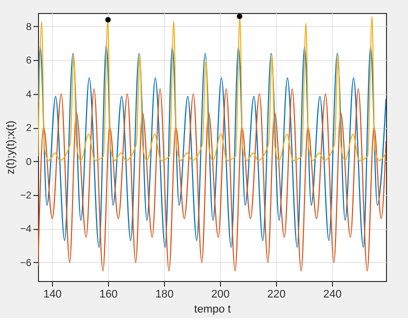 The height and width of the screenshot is (328, 419). I want to click on y-tick-label: 8, so click(29, 27).